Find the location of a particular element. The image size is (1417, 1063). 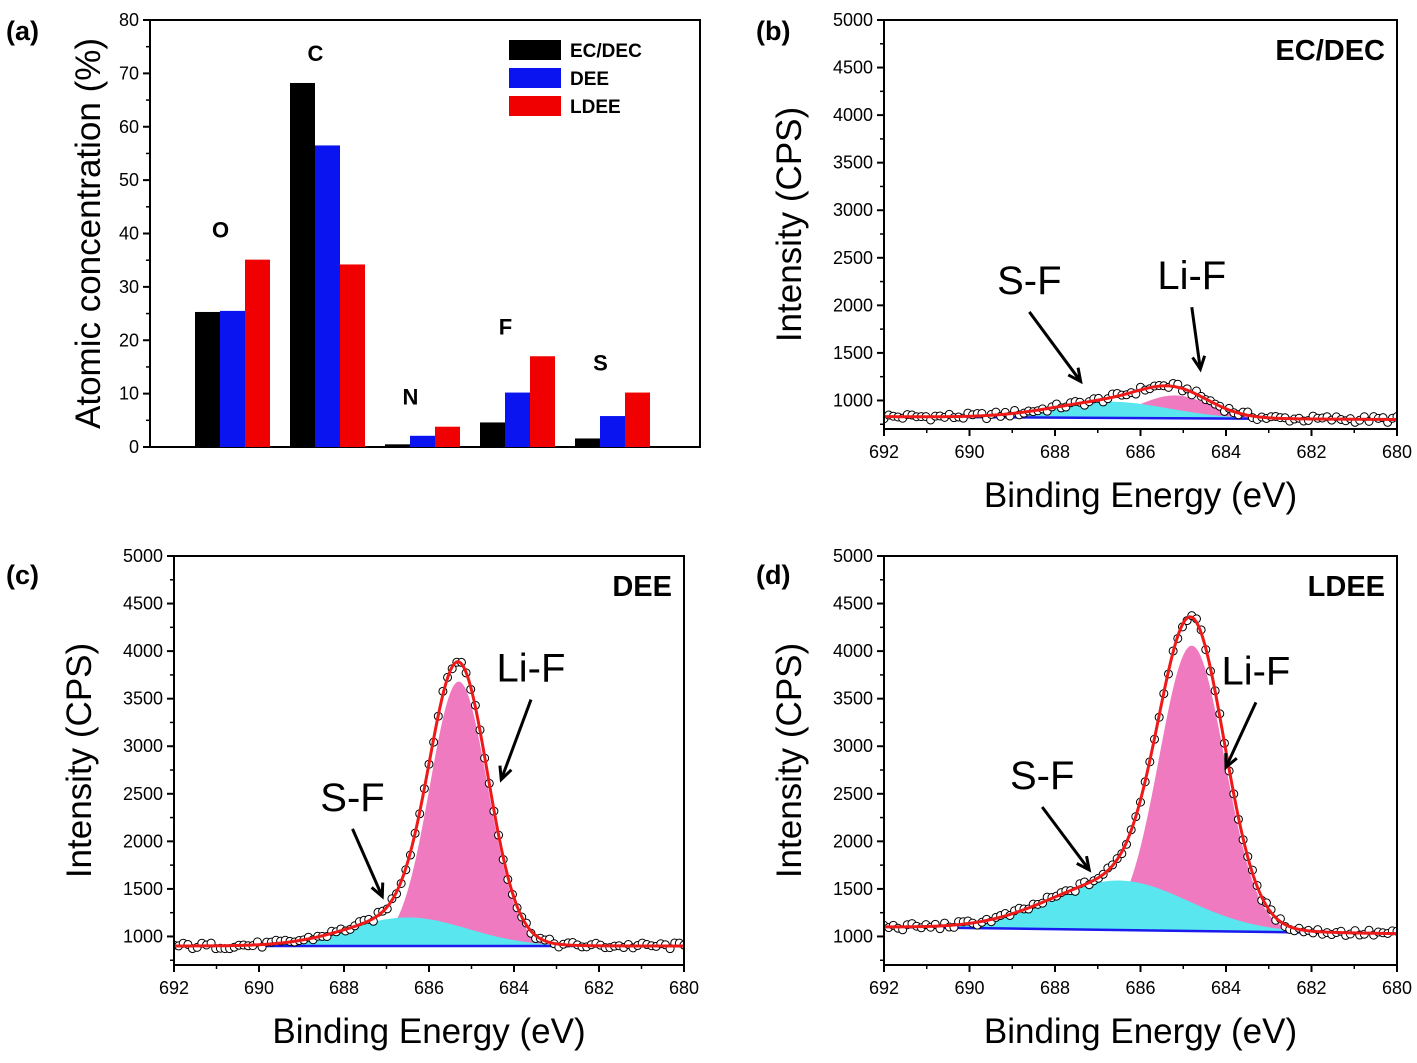

x-axis-label-b: Binding Energy (eV) is located at coordinates (1140, 495).